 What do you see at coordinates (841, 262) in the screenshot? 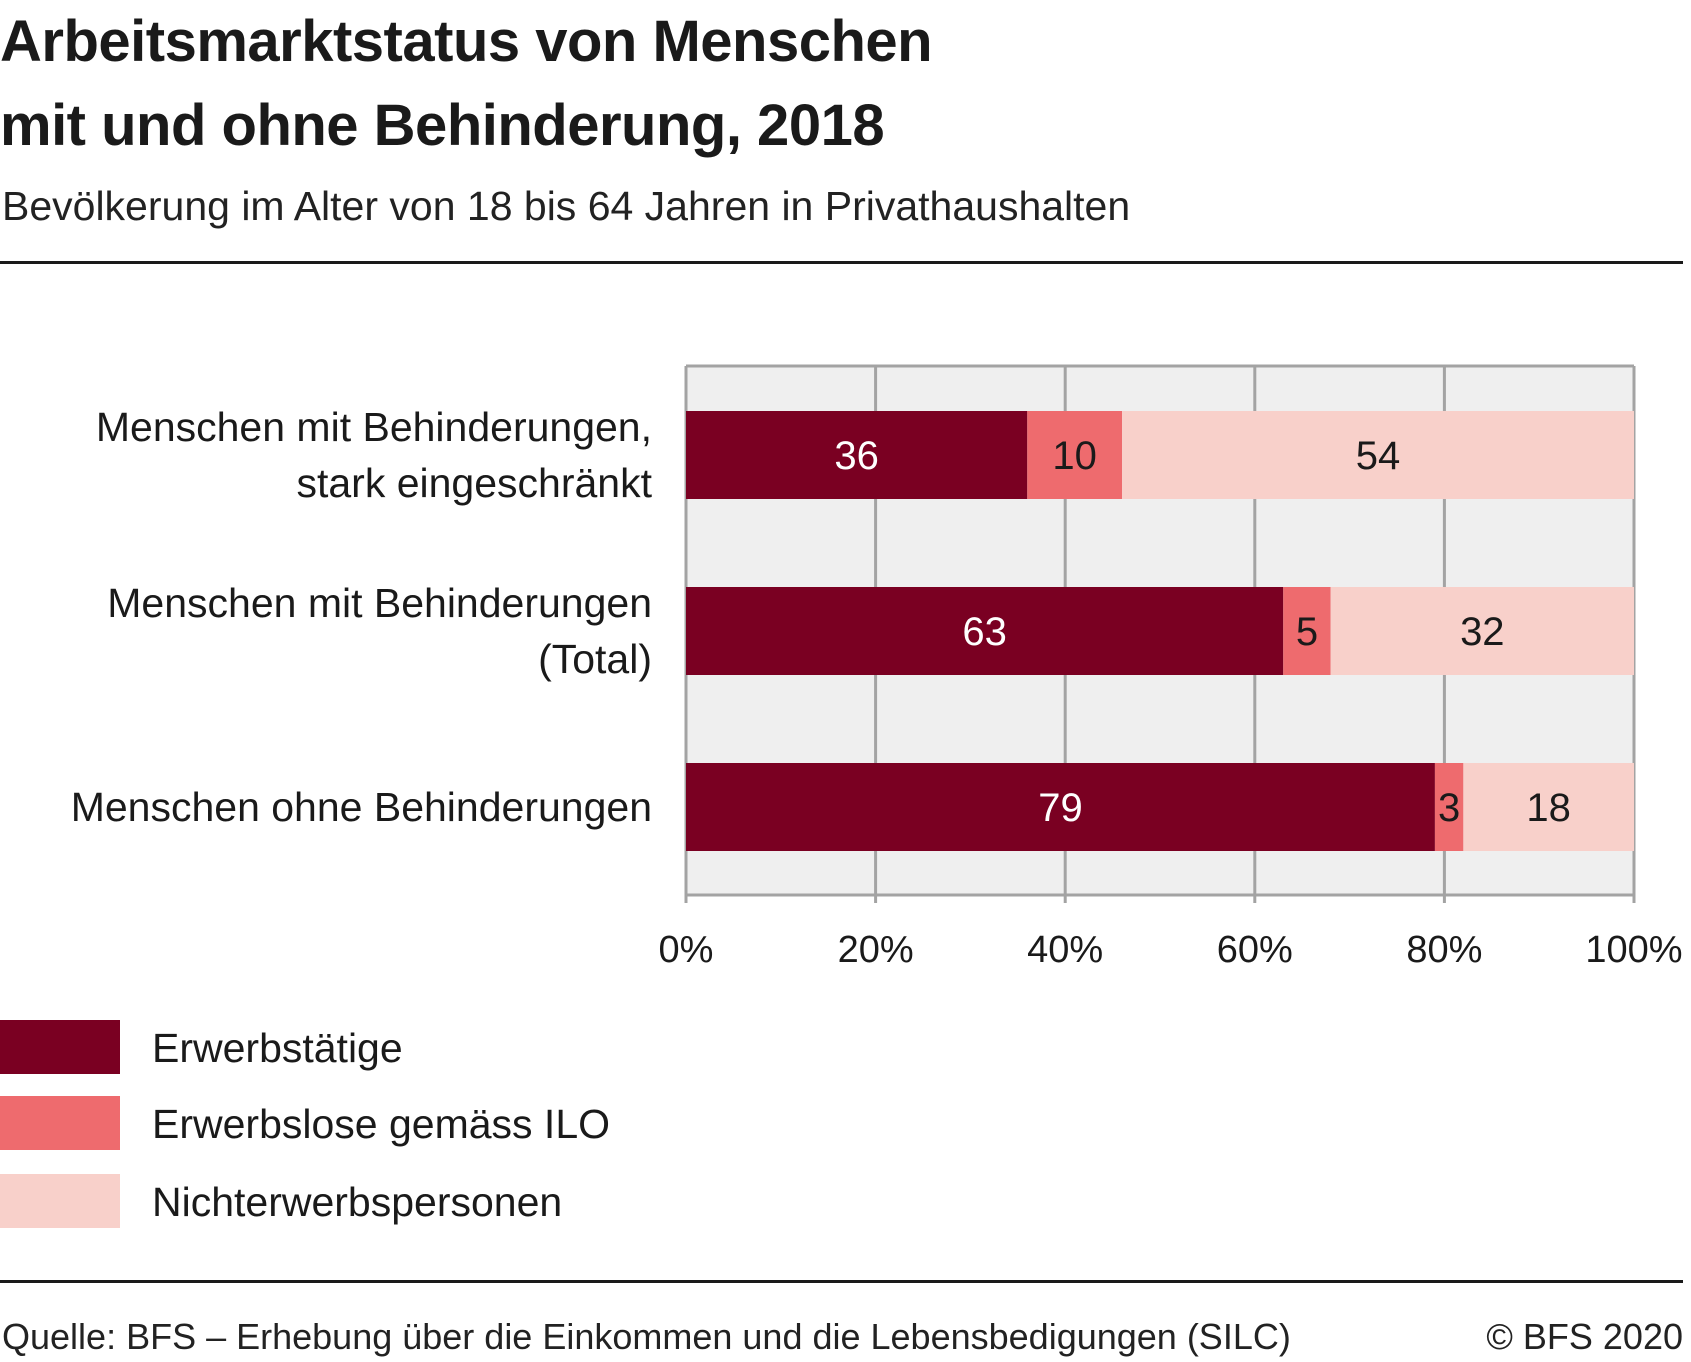
I see `header-divider` at bounding box center [841, 262].